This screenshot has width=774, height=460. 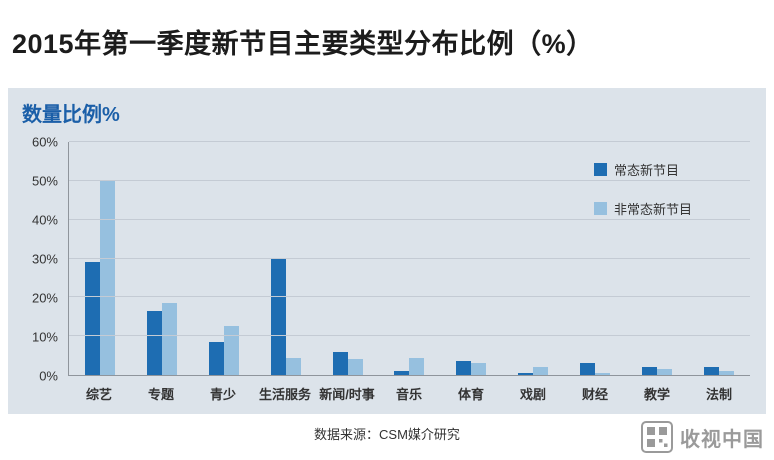 What do you see at coordinates (303, 44) in the screenshot?
I see `page-title: 2015年第一季度新节目主要类型分布比例（%）` at bounding box center [303, 44].